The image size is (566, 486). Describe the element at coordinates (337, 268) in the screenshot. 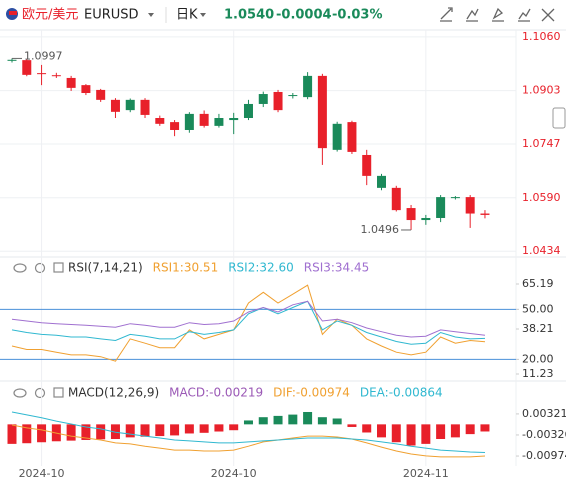

I see `legend-entry: RSI3:34.45` at that location.